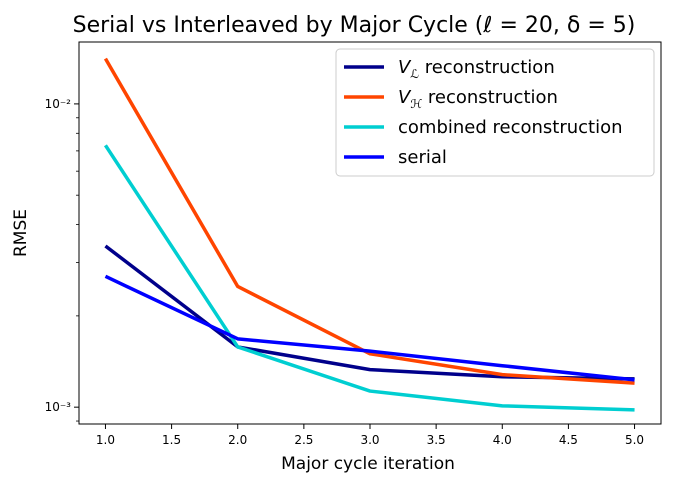 The width and height of the screenshot is (690, 482). Describe the element at coordinates (62, 259) in the screenshot. I see `y-axis: 10⁻³ 10⁻²` at that location.